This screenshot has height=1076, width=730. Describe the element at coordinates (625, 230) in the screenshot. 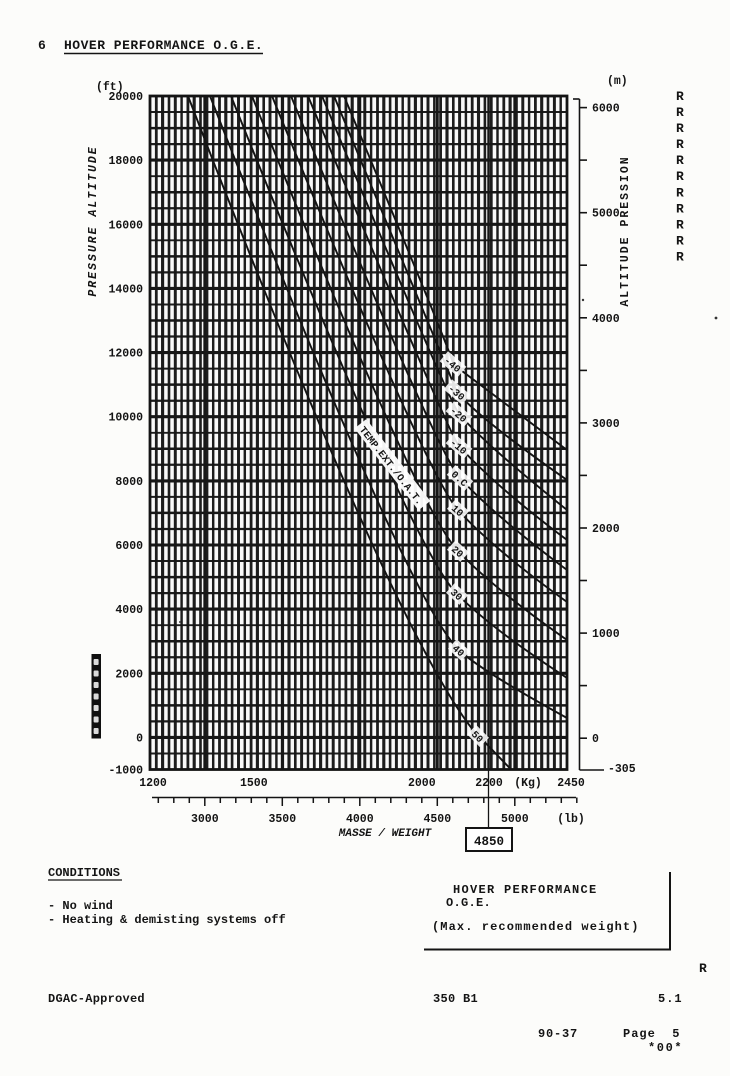

I see `svg-text: ALTITUDE PRESSION` at that location.